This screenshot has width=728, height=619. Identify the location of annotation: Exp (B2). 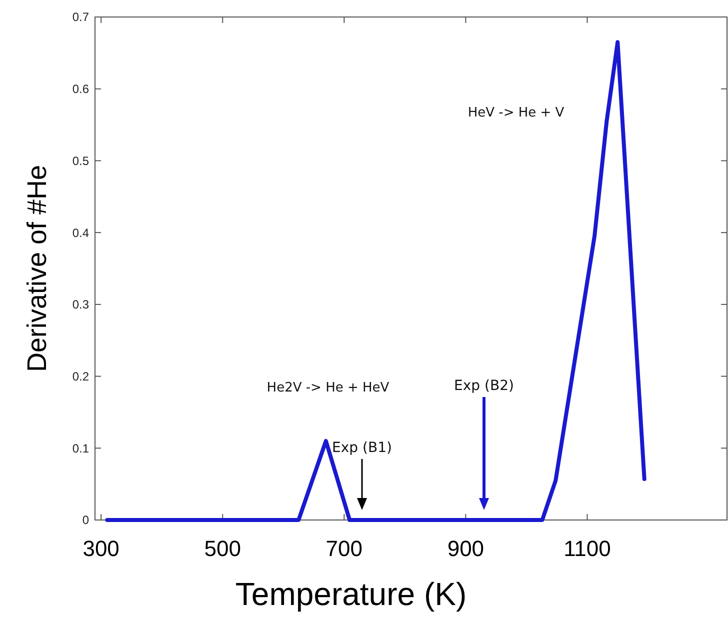
(484, 386).